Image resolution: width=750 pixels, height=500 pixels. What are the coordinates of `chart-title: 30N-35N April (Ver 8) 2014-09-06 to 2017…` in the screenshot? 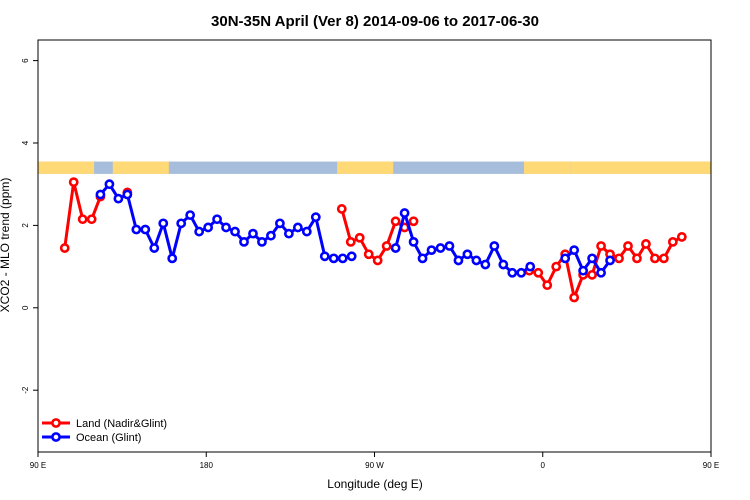 It's located at (375, 21).